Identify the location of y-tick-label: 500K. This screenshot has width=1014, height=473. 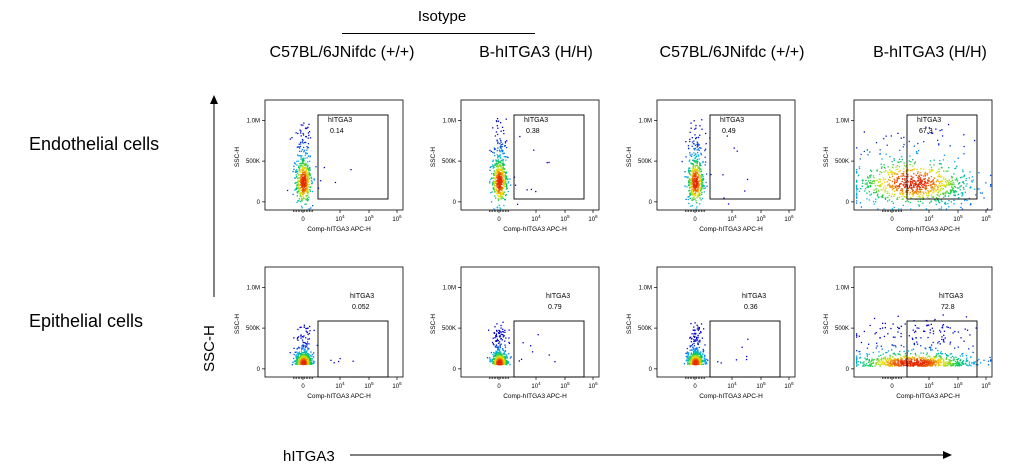
(449, 162).